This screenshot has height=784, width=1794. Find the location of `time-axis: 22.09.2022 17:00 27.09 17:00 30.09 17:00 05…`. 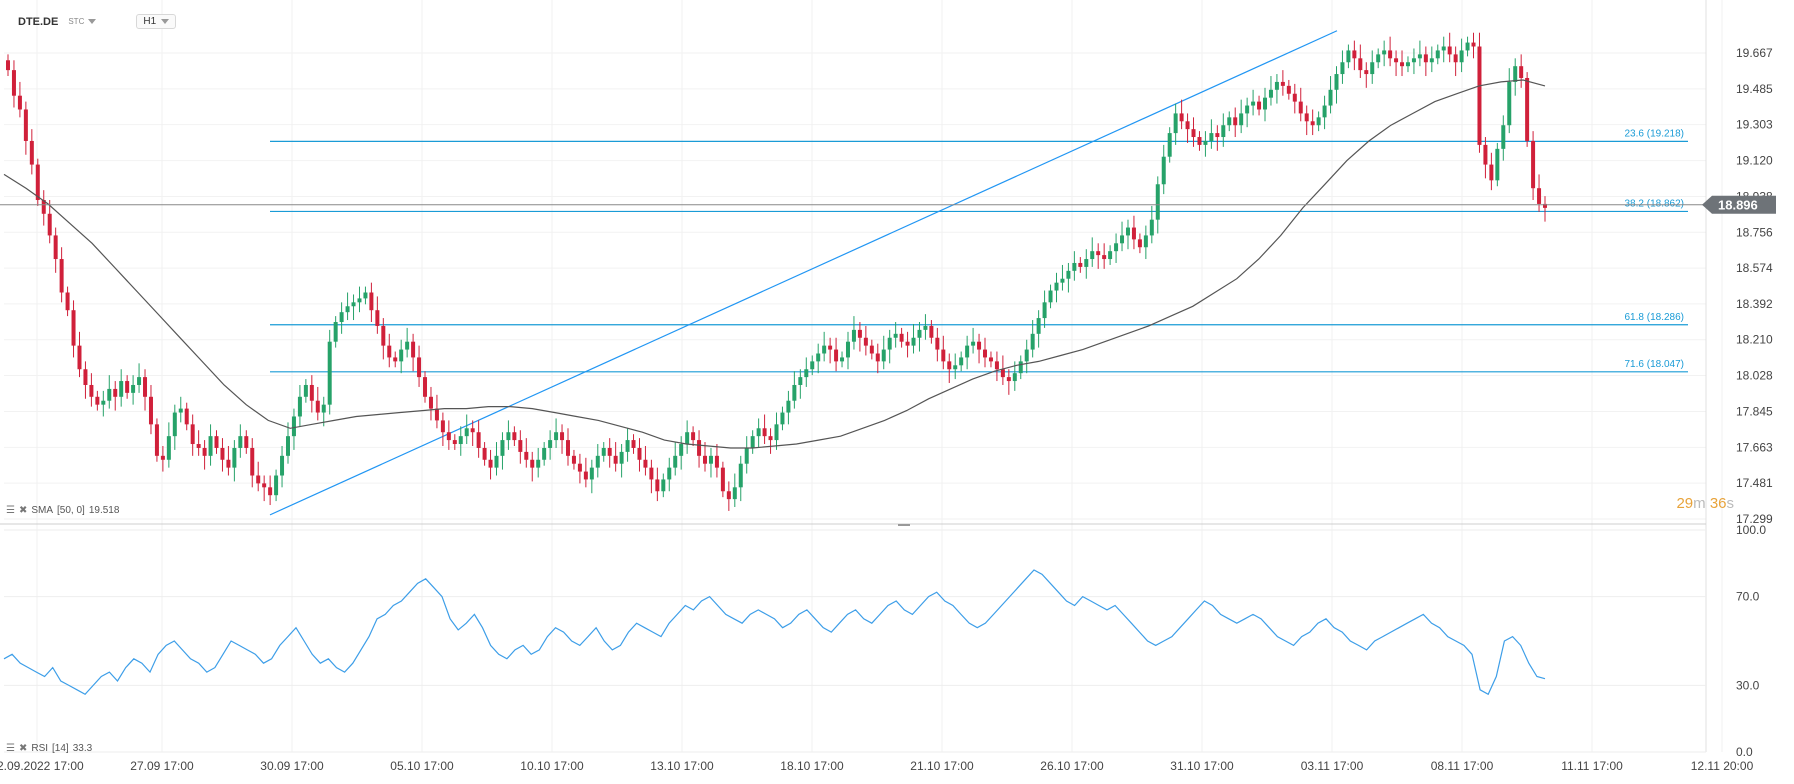

time-axis: 22.09.2022 17:00 27.09 17:00 30.09 17:00 05… is located at coordinates (877, 766).